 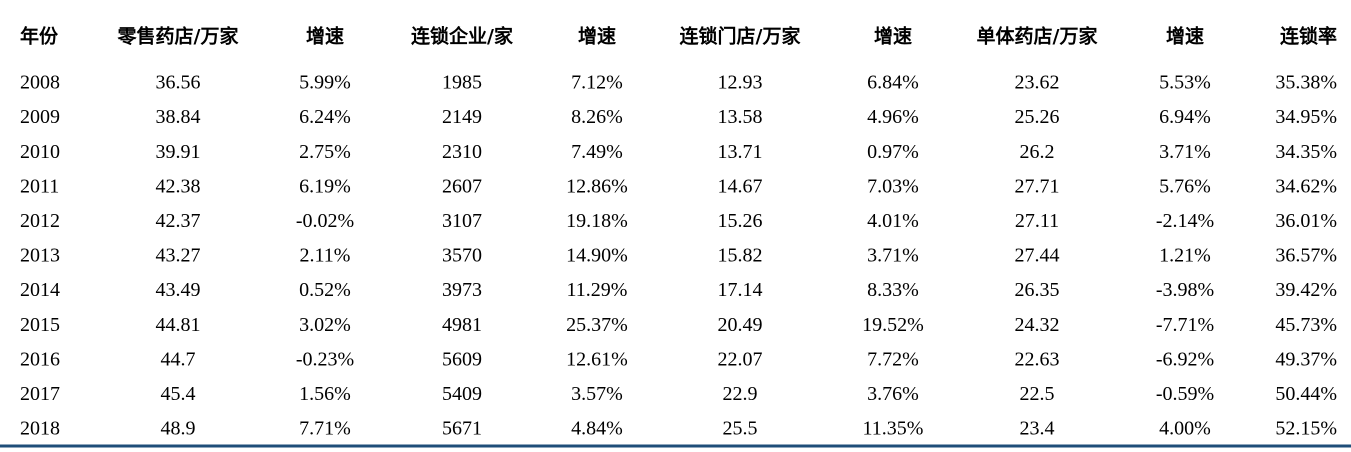 What do you see at coordinates (1037, 117) in the screenshot?
I see `table-cell: 25.26` at bounding box center [1037, 117].